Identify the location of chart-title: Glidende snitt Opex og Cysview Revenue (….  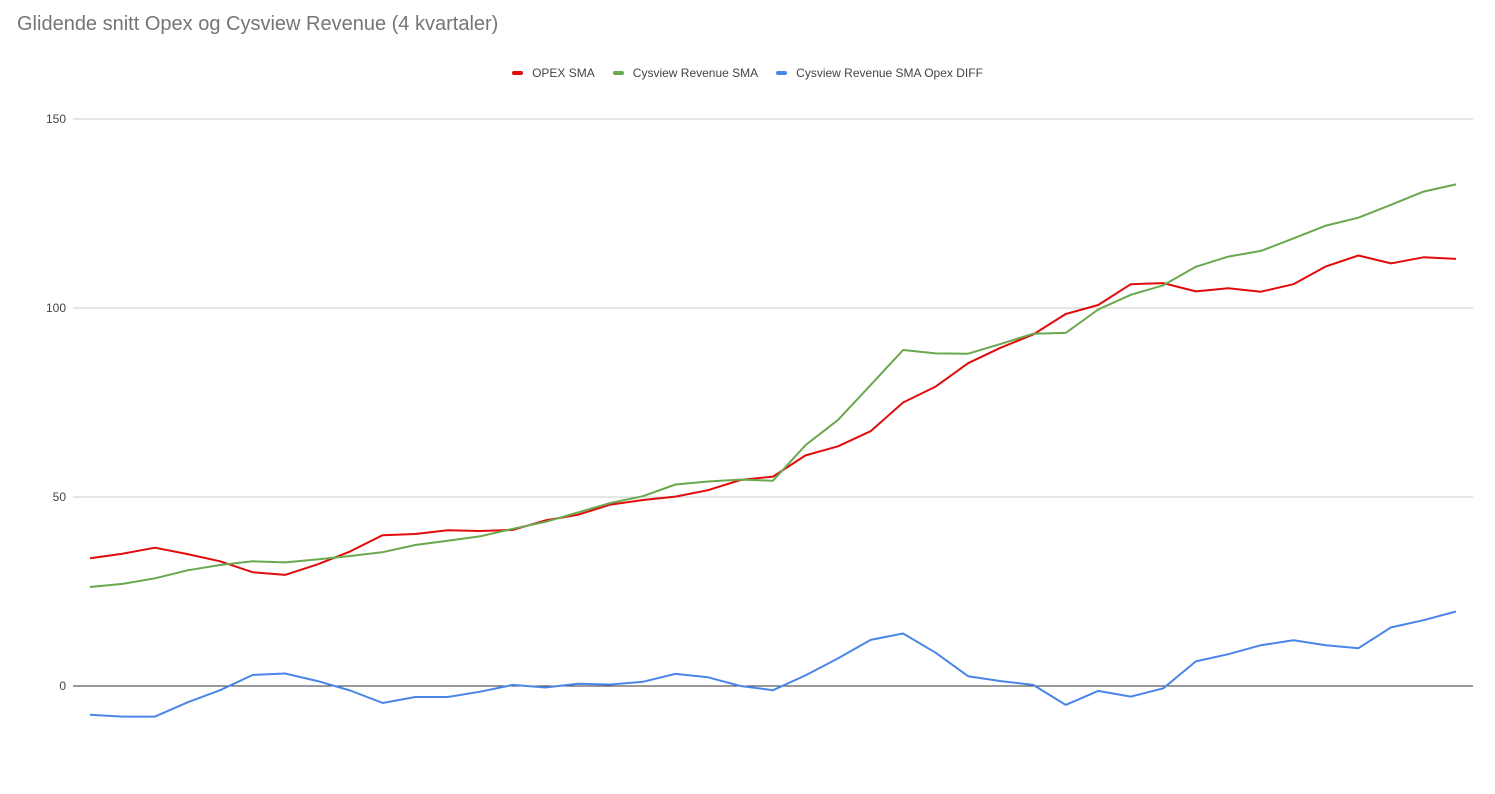
(258, 24).